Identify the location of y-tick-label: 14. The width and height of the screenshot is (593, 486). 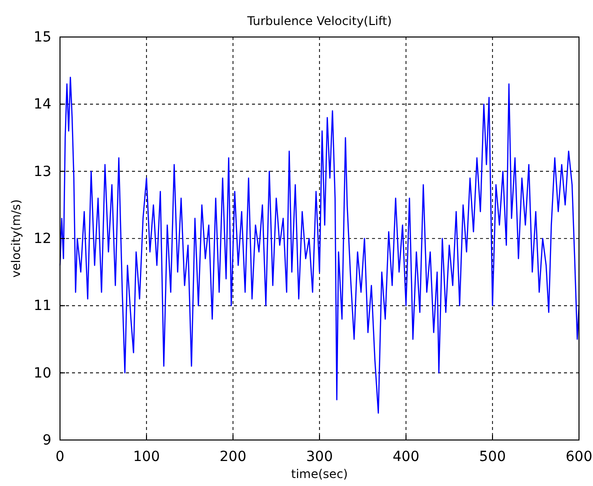
(43, 104).